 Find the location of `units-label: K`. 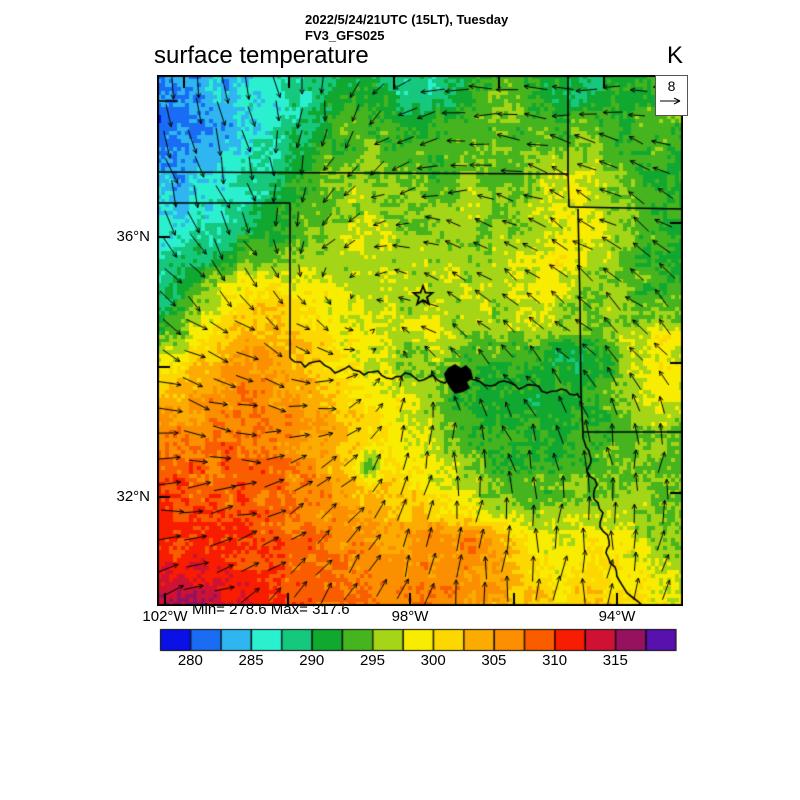

units-label: K is located at coordinates (674, 55).